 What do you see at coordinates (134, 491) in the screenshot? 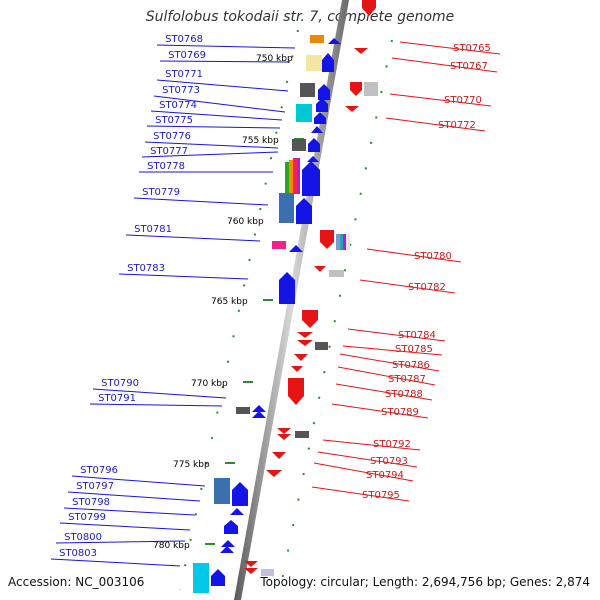
I see `gene-label-st0797: ST0797` at bounding box center [134, 491].